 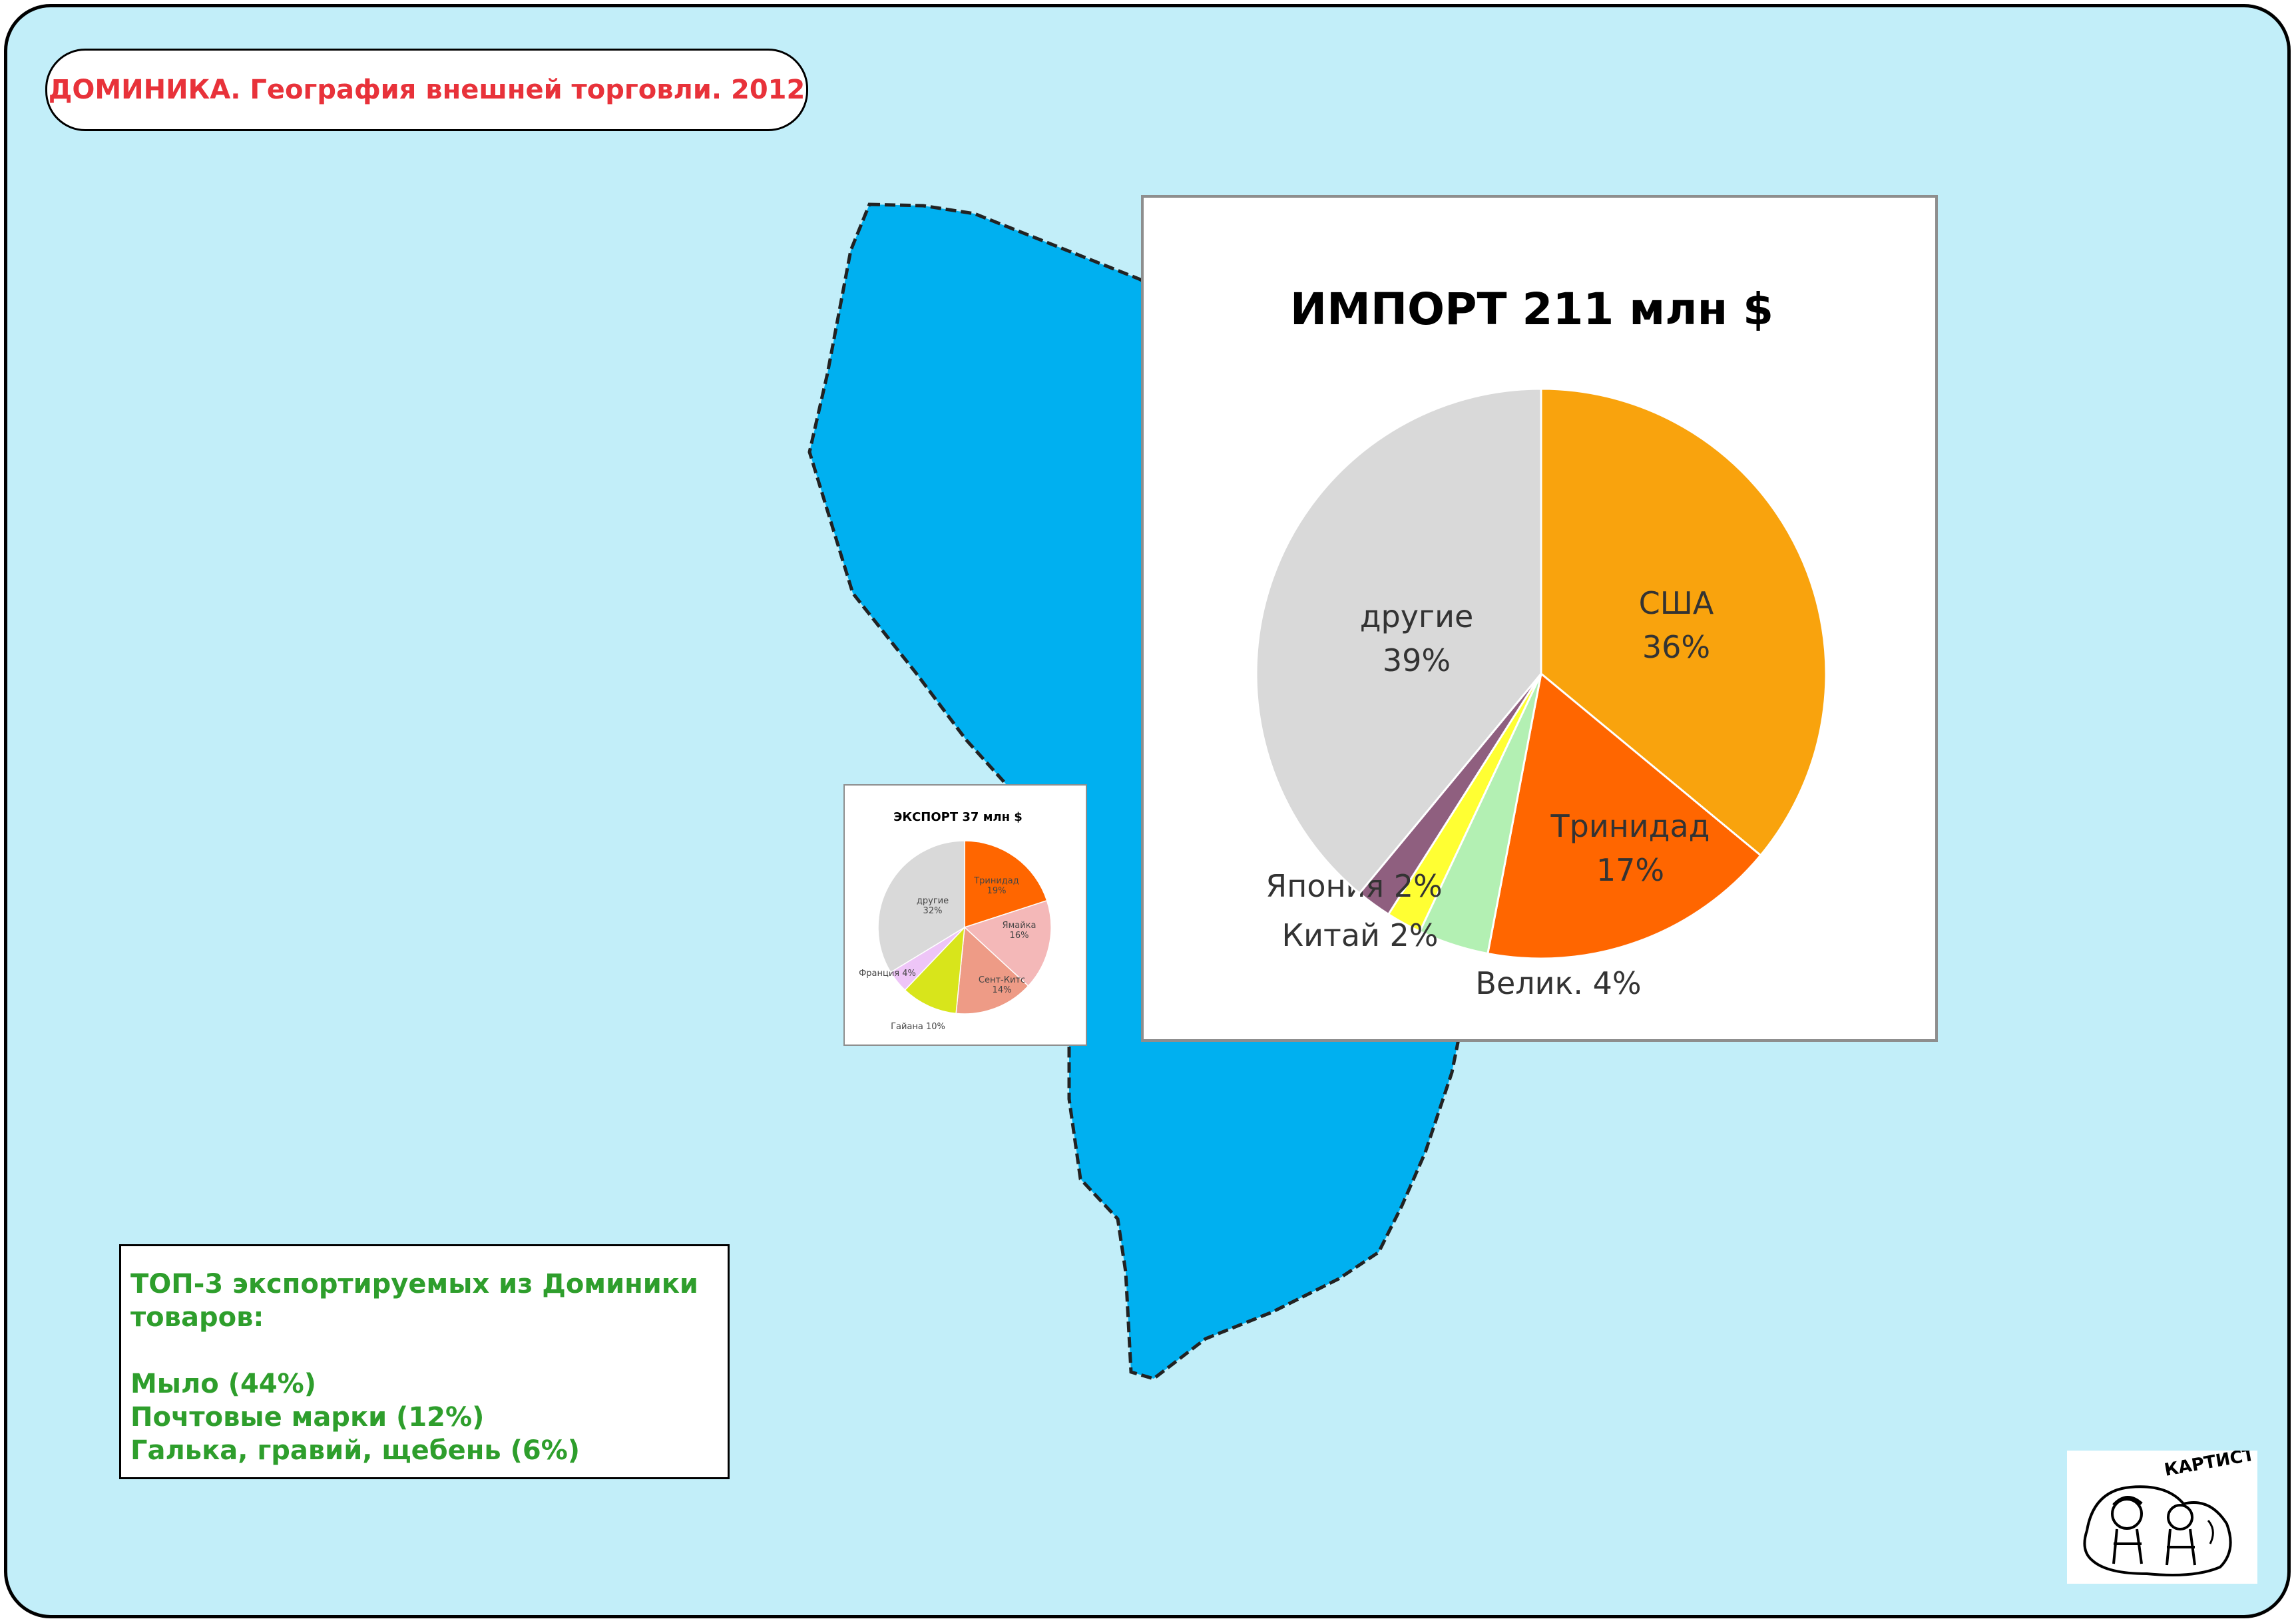 I want to click on import-slice-label-3: Велик. 4%, so click(x=1558, y=983).